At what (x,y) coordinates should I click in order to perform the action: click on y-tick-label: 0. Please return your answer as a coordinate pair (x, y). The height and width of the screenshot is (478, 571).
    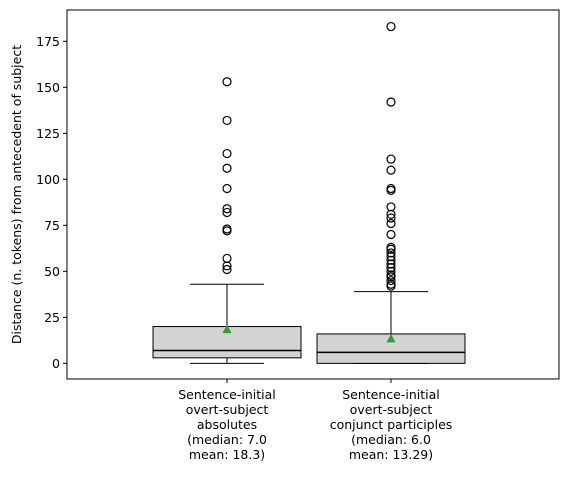
    Looking at the image, I should click on (56, 363).